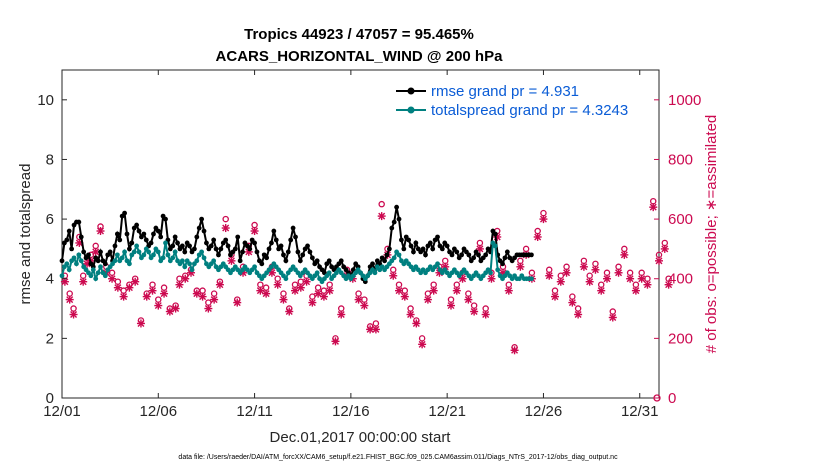  What do you see at coordinates (640, 411) in the screenshot?
I see `x-tick-label: 12/31` at bounding box center [640, 411].